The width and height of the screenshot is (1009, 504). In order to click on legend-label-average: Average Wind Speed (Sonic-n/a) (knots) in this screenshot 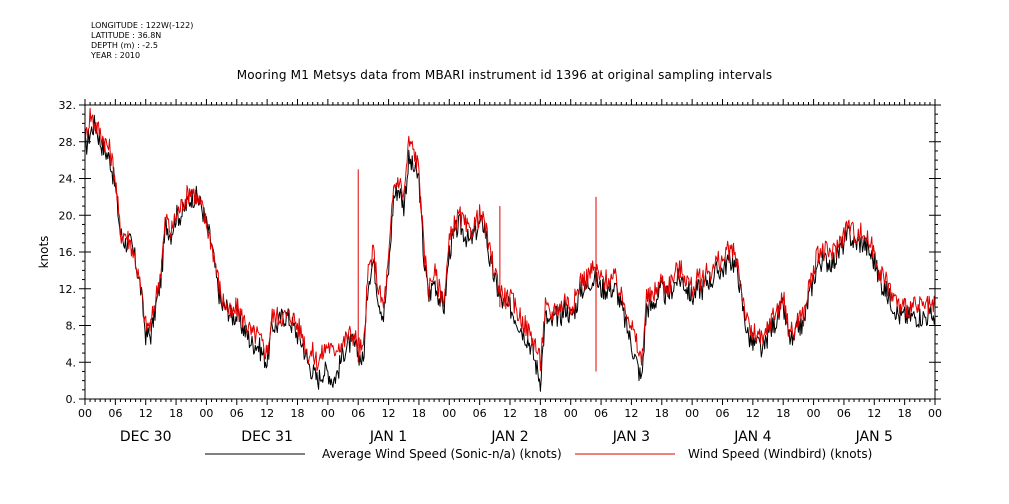, I will do `click(442, 454)`.